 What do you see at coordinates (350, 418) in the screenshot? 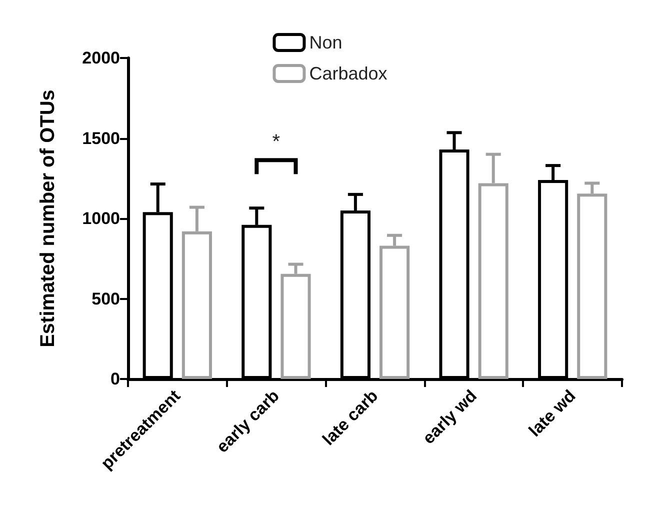
I see `x-tick-label: late carb` at bounding box center [350, 418].